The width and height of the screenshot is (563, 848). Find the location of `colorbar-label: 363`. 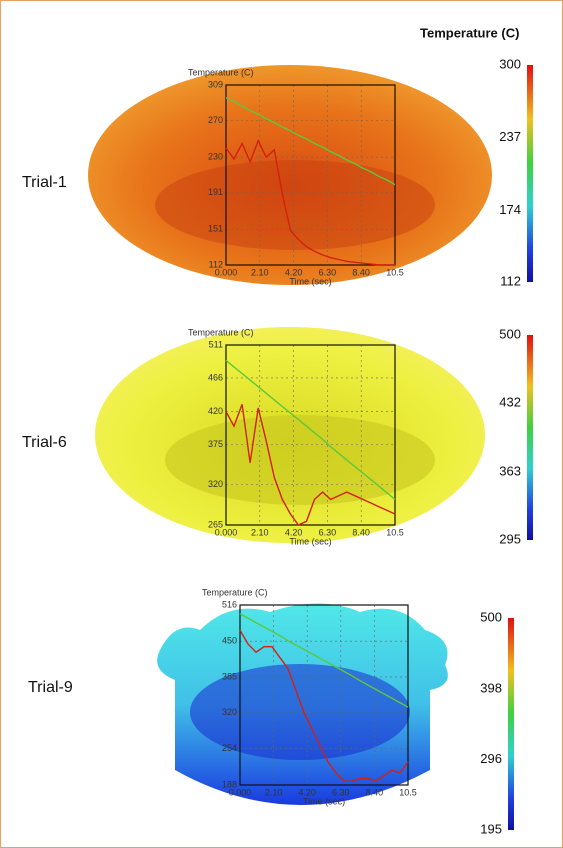

colorbar-label: 363 is located at coordinates (510, 470).